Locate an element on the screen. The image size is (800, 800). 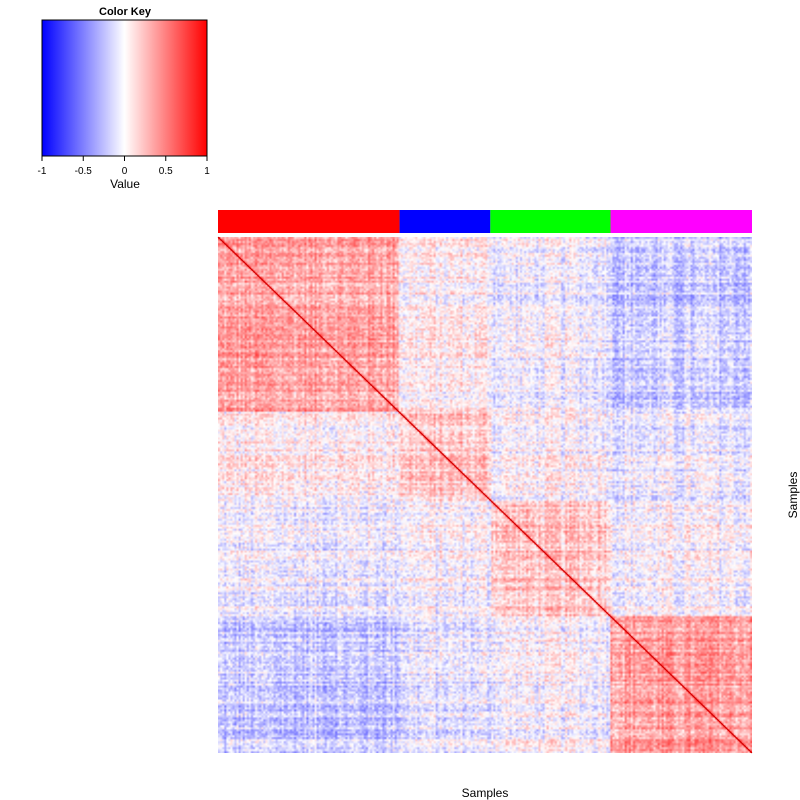
y-axis-label: Samples is located at coordinates (793, 495).